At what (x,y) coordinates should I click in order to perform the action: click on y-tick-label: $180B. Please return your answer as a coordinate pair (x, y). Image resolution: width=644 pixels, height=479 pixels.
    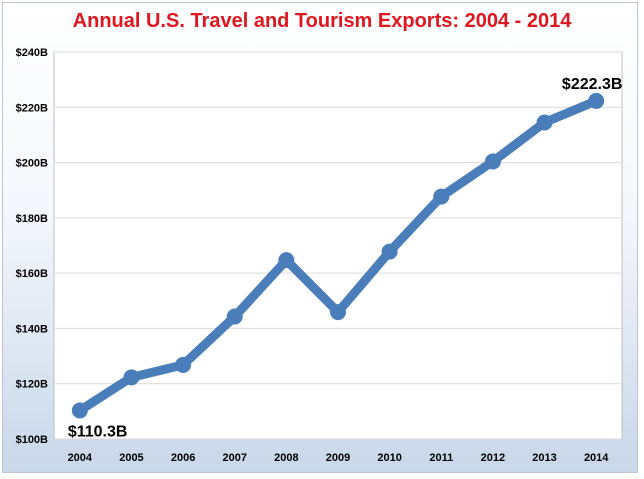
    Looking at the image, I should click on (32, 219).